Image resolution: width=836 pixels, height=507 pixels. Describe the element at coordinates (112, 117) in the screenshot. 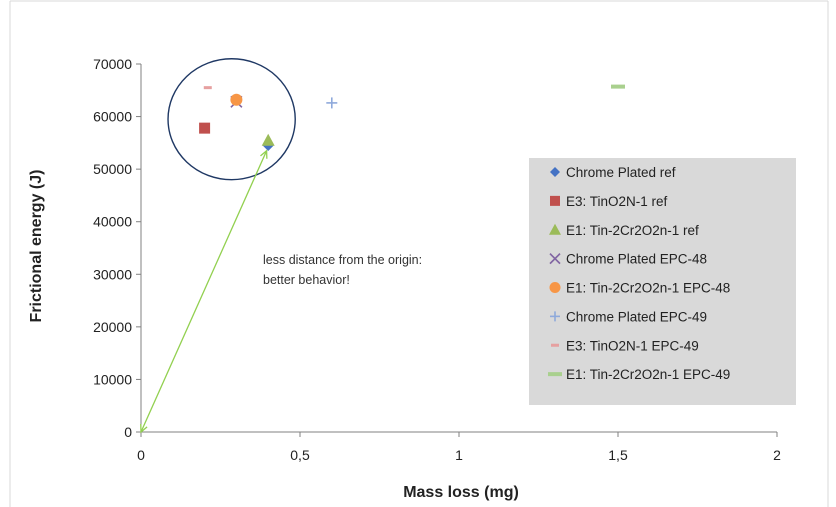

I see `y-tick-label: 60000` at that location.